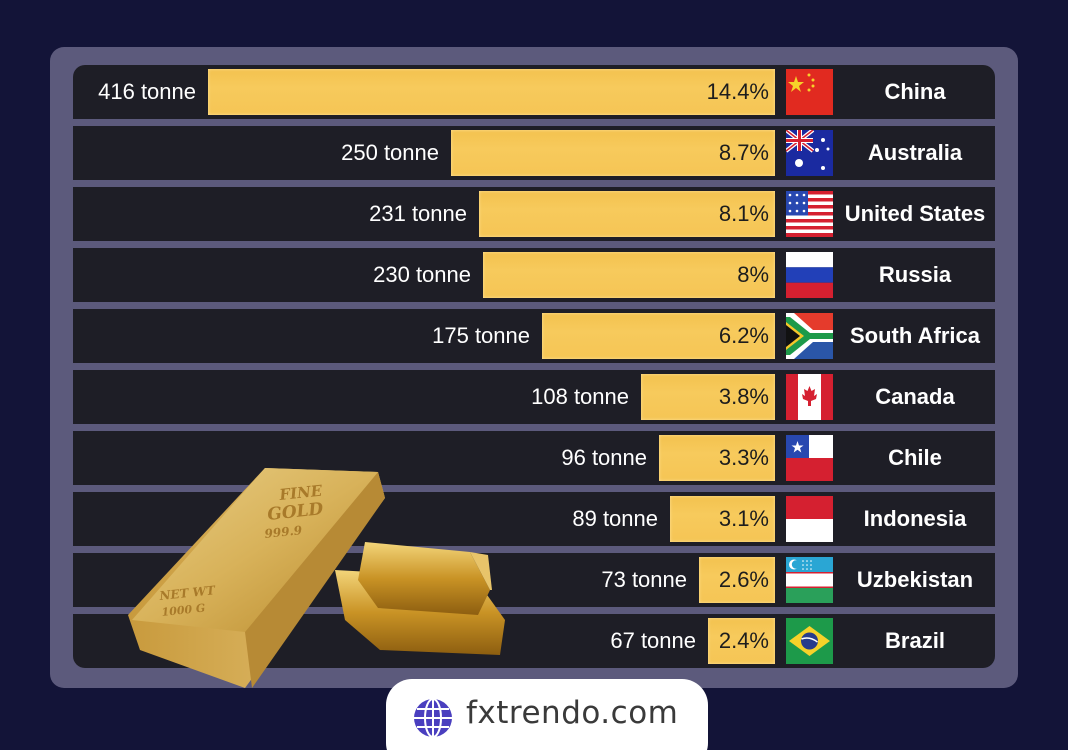 This screenshot has width=1068, height=750. I want to click on tonnes-label: 67 tonne, so click(653, 640).